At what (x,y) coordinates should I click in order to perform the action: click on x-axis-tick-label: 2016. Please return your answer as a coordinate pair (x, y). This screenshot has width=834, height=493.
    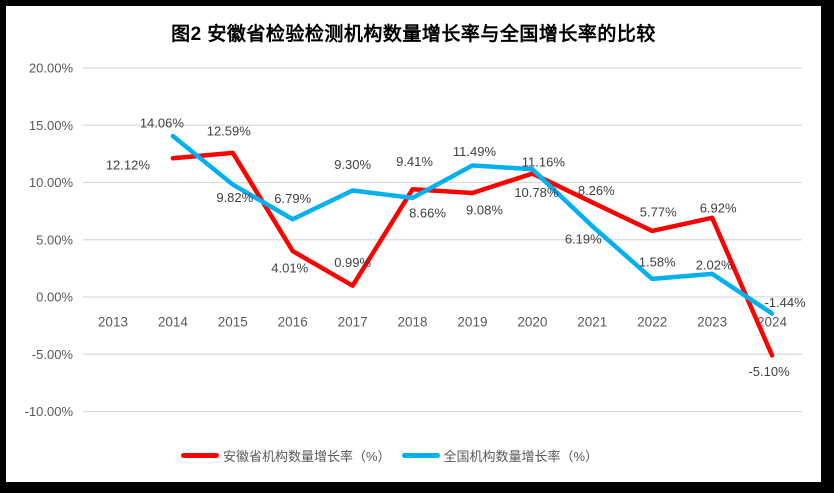
    Looking at the image, I should click on (293, 322).